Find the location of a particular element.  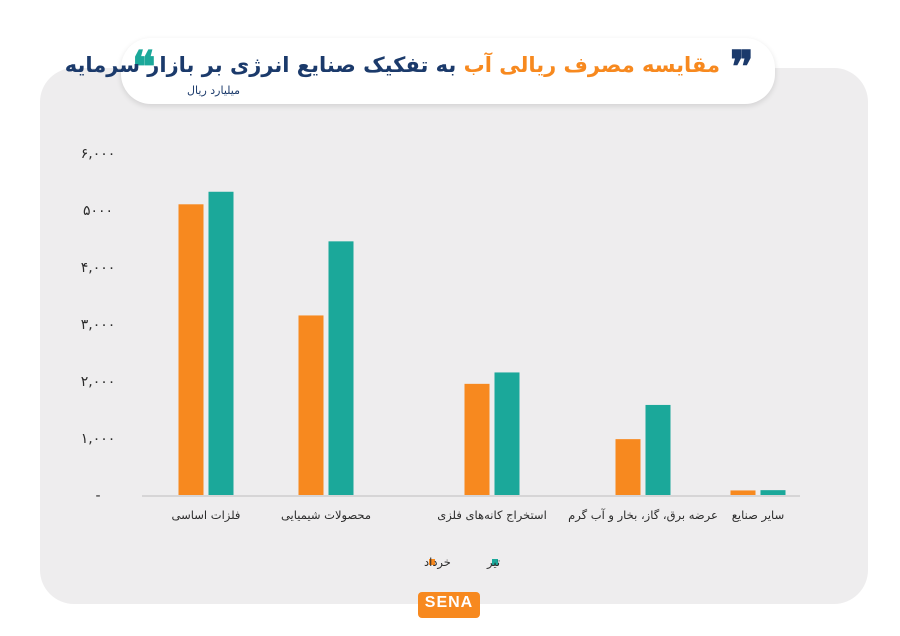

y-tick-label: ۳,۰۰۰ is located at coordinates (98, 325).